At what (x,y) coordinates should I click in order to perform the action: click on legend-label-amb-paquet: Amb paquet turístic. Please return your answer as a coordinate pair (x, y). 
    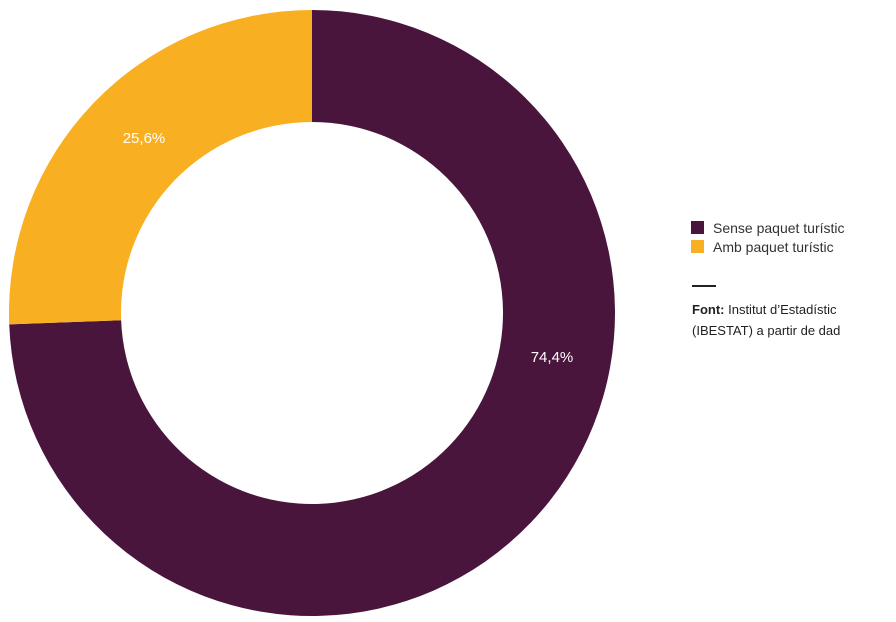
    Looking at the image, I should click on (773, 246).